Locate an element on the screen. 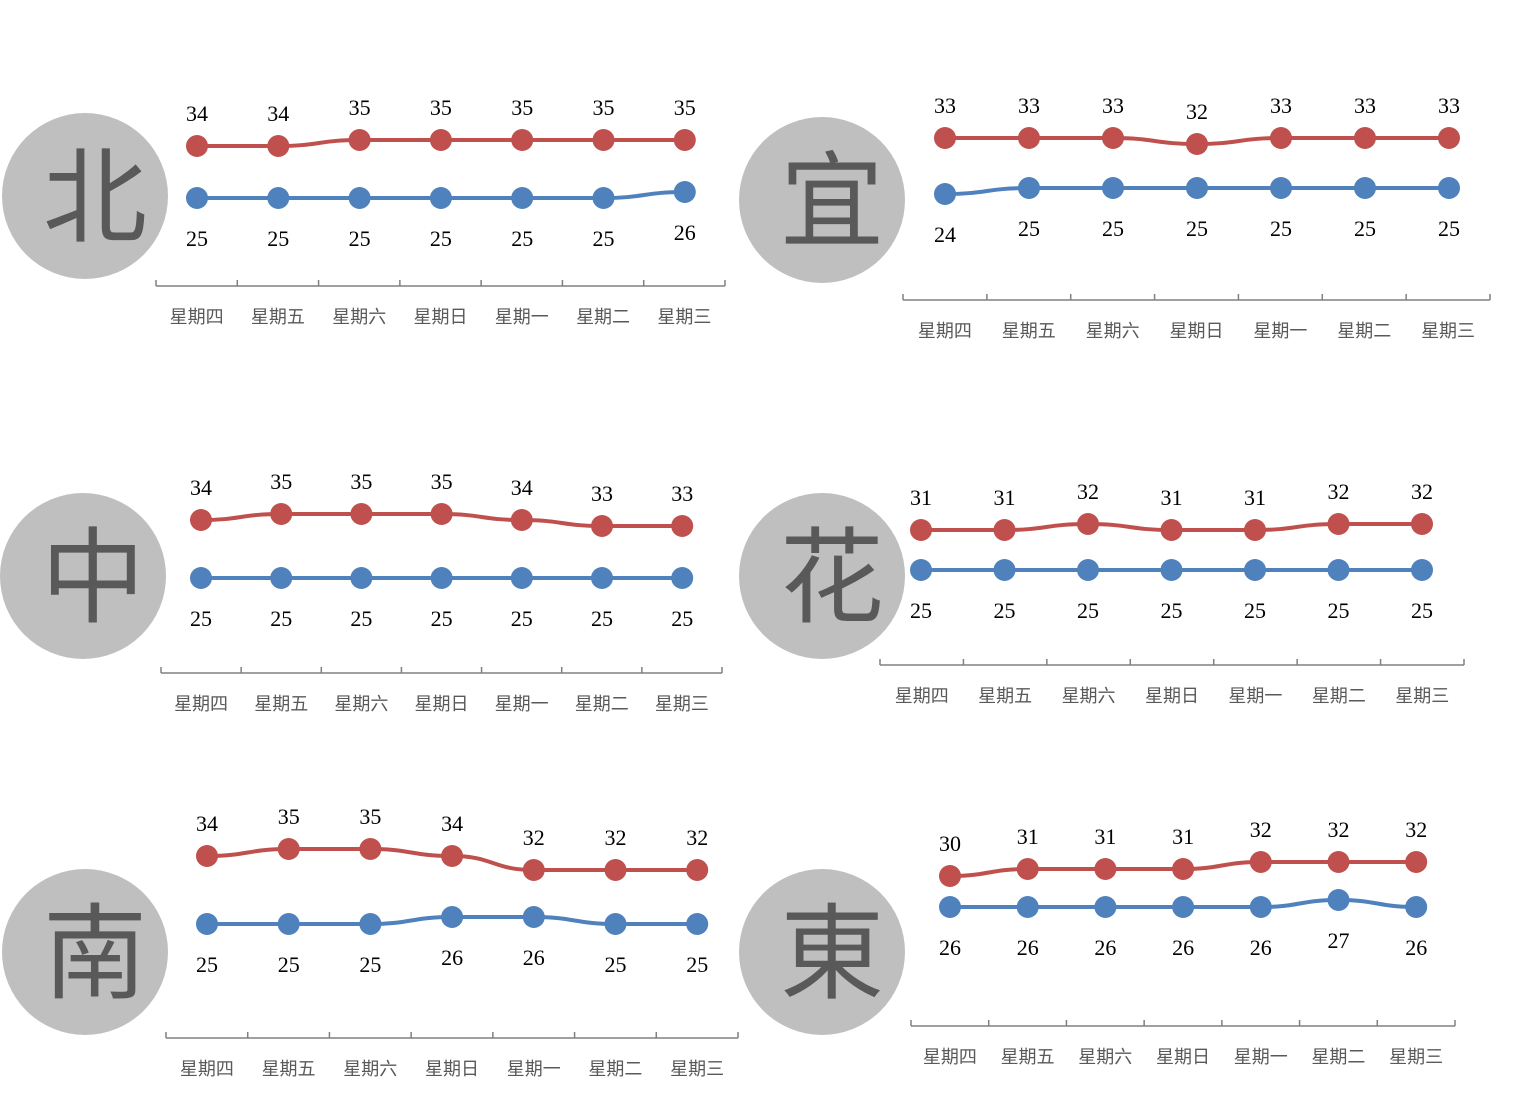 This screenshot has width=1522, height=1110. low-temp-label: 27 is located at coordinates (1339, 940).